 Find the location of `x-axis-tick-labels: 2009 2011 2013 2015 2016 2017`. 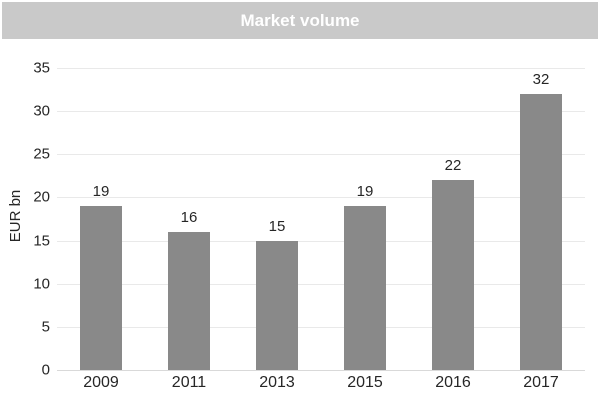

x-axis-tick-labels: 2009 2011 2013 2015 2016 2017 is located at coordinates (321, 383).